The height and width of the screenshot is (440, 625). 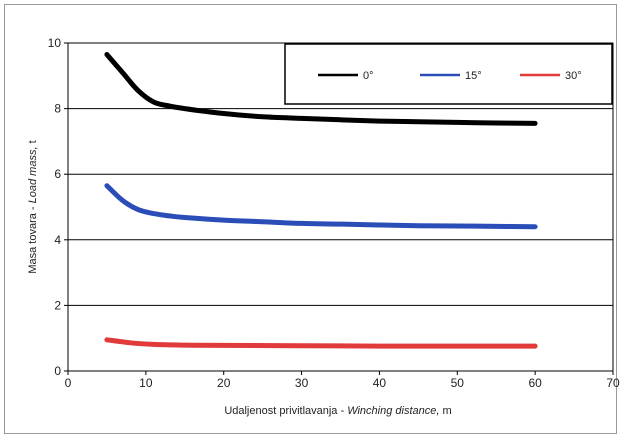 What do you see at coordinates (57, 109) in the screenshot?
I see `y-tick-label-8: 8` at bounding box center [57, 109].